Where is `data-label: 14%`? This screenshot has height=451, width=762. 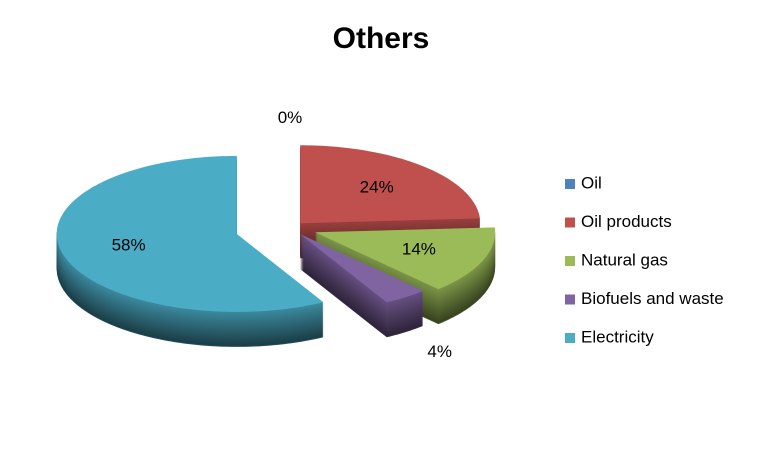
data-label: 14% is located at coordinates (419, 249).